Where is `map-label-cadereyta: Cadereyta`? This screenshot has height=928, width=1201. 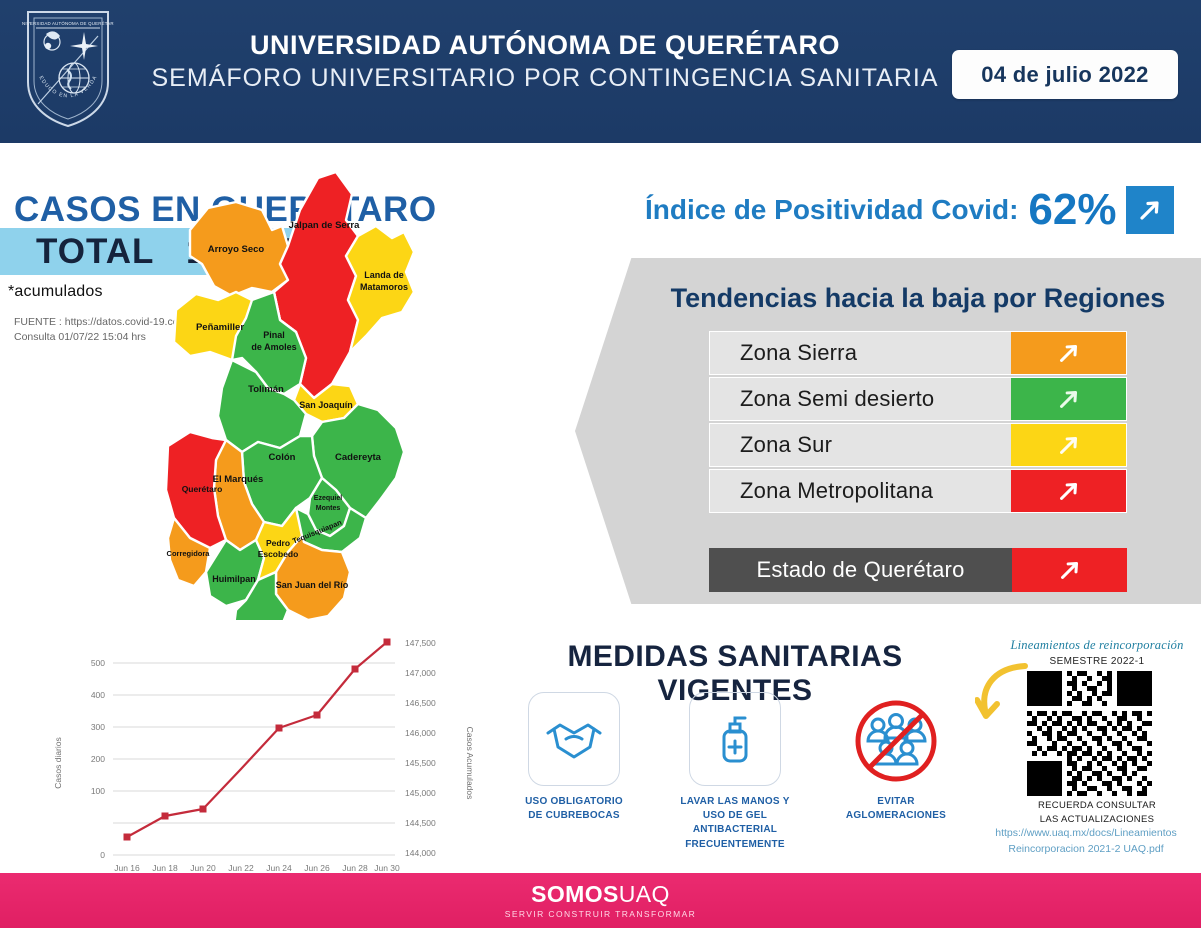 map-label-cadereyta: Cadereyta is located at coordinates (358, 457).